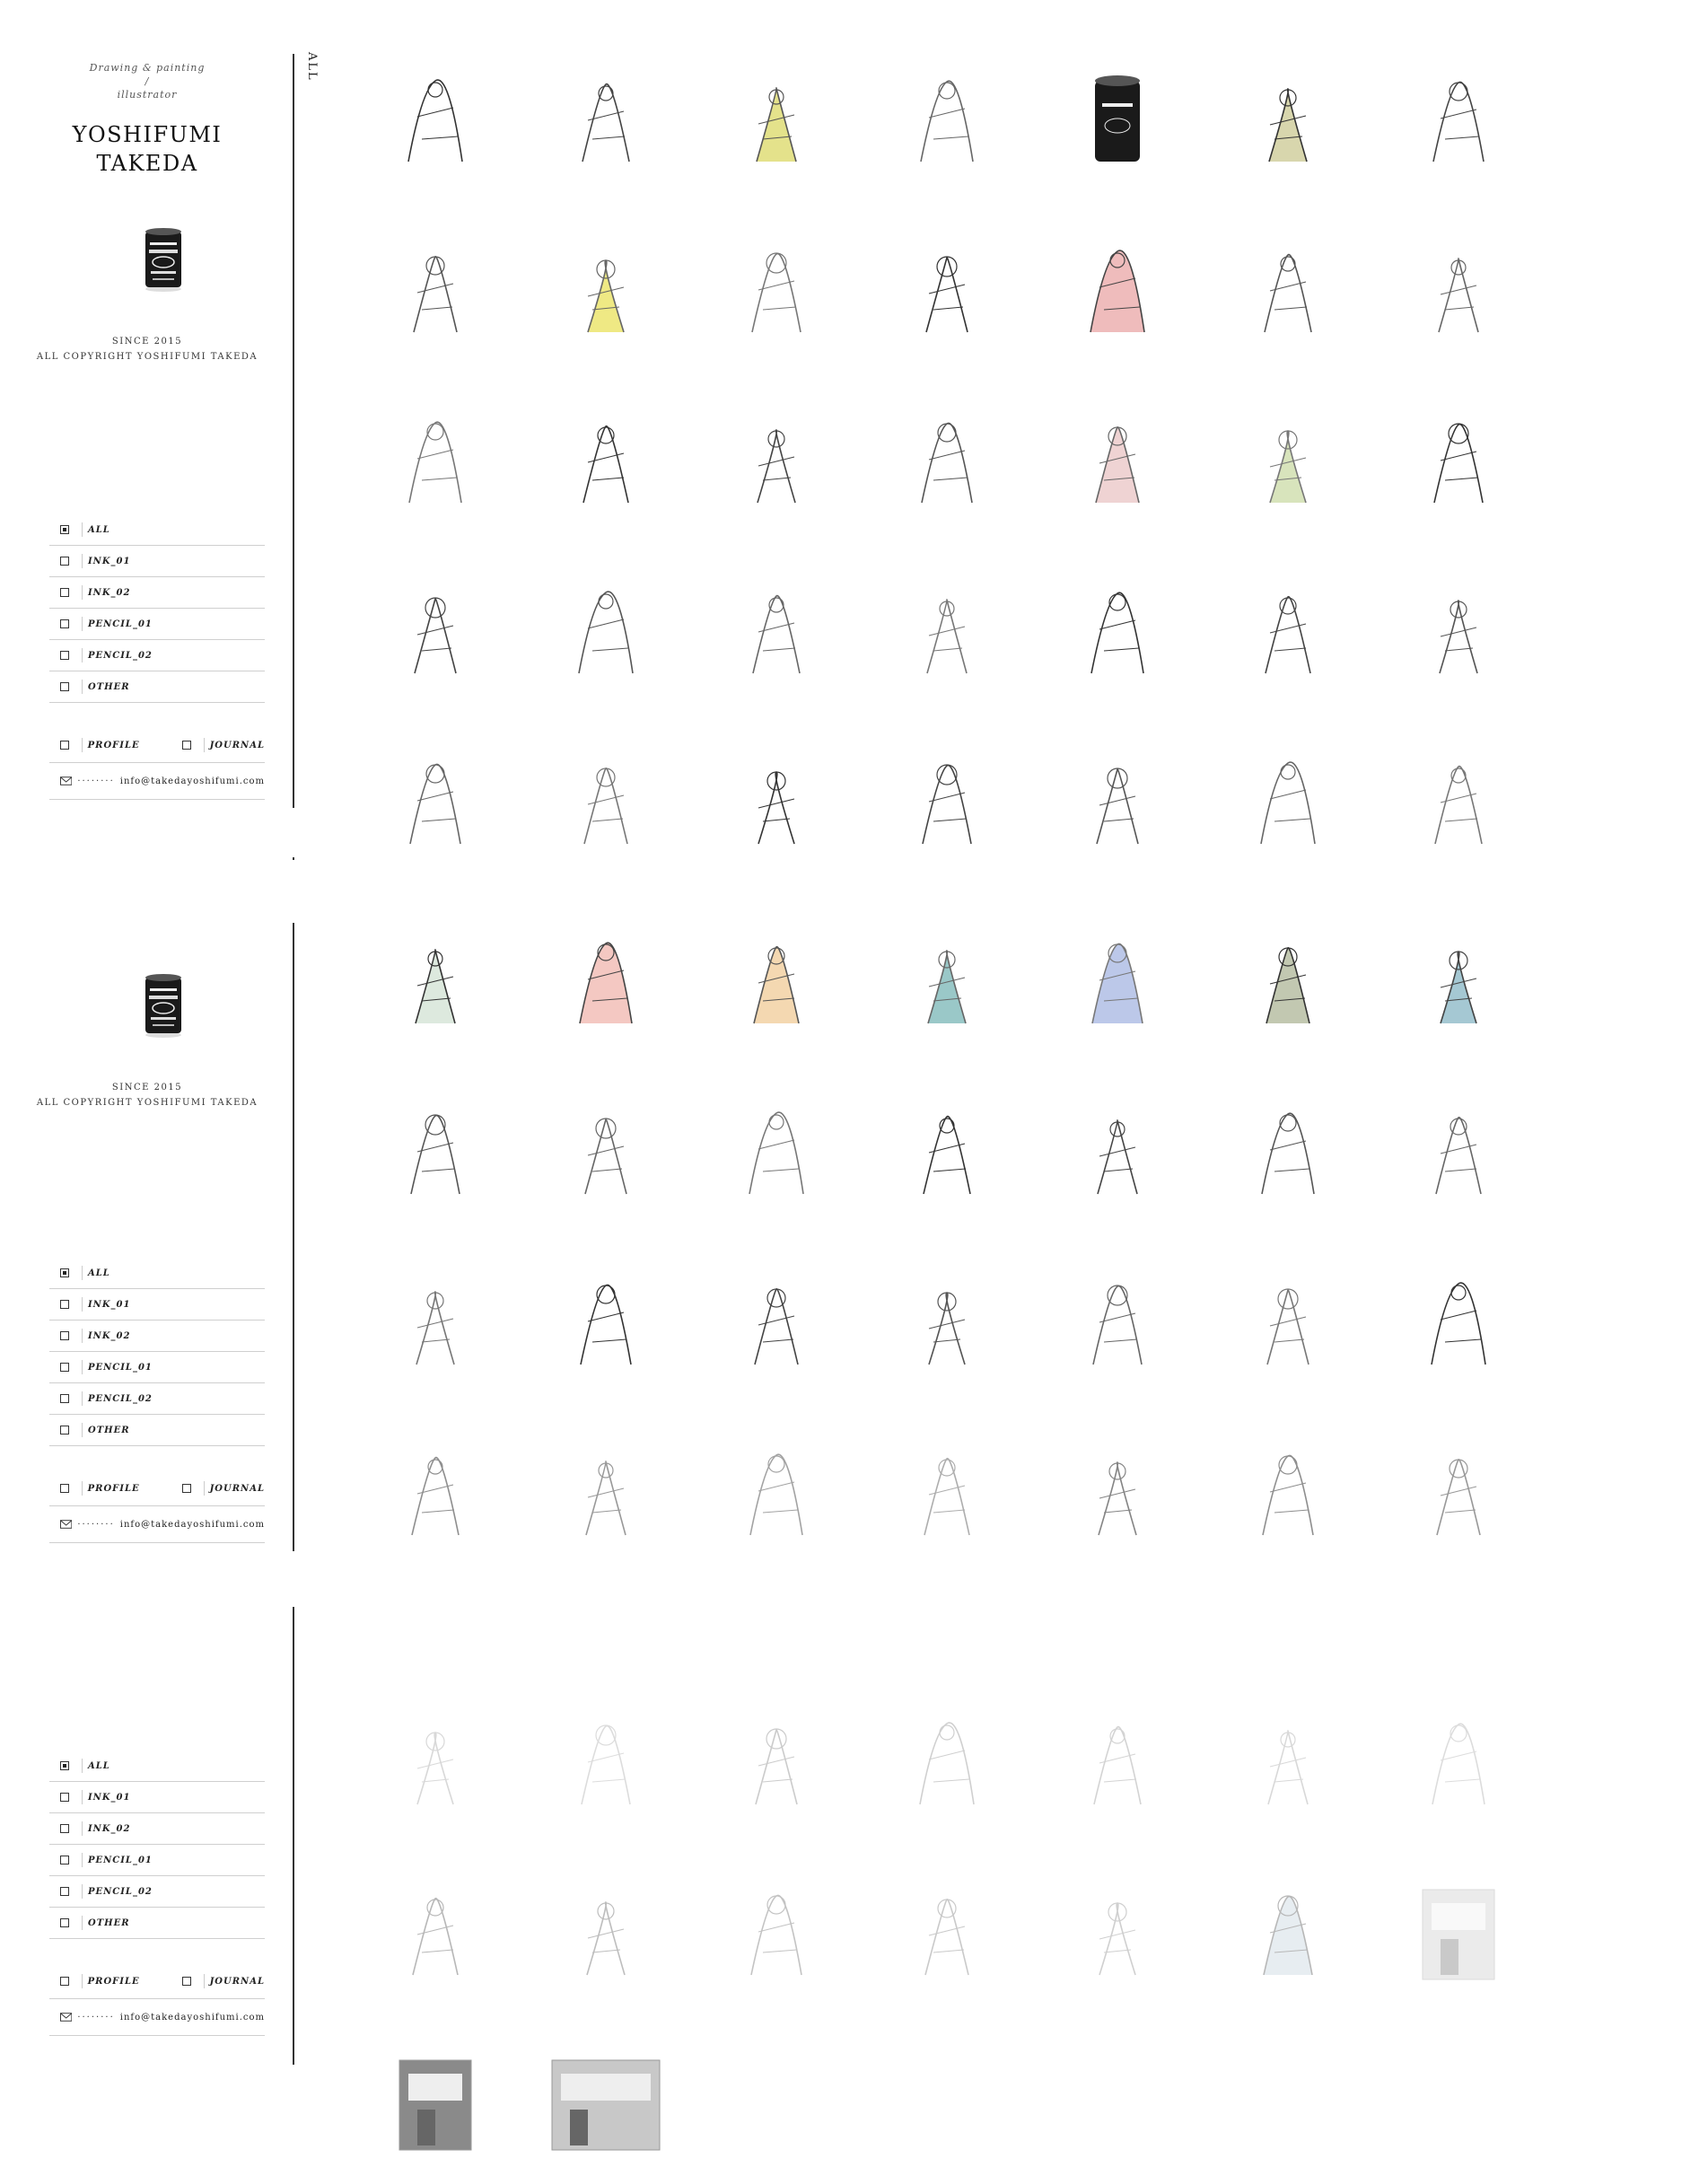  I want to click on thumbnail-astronaut, so click(436, 121).